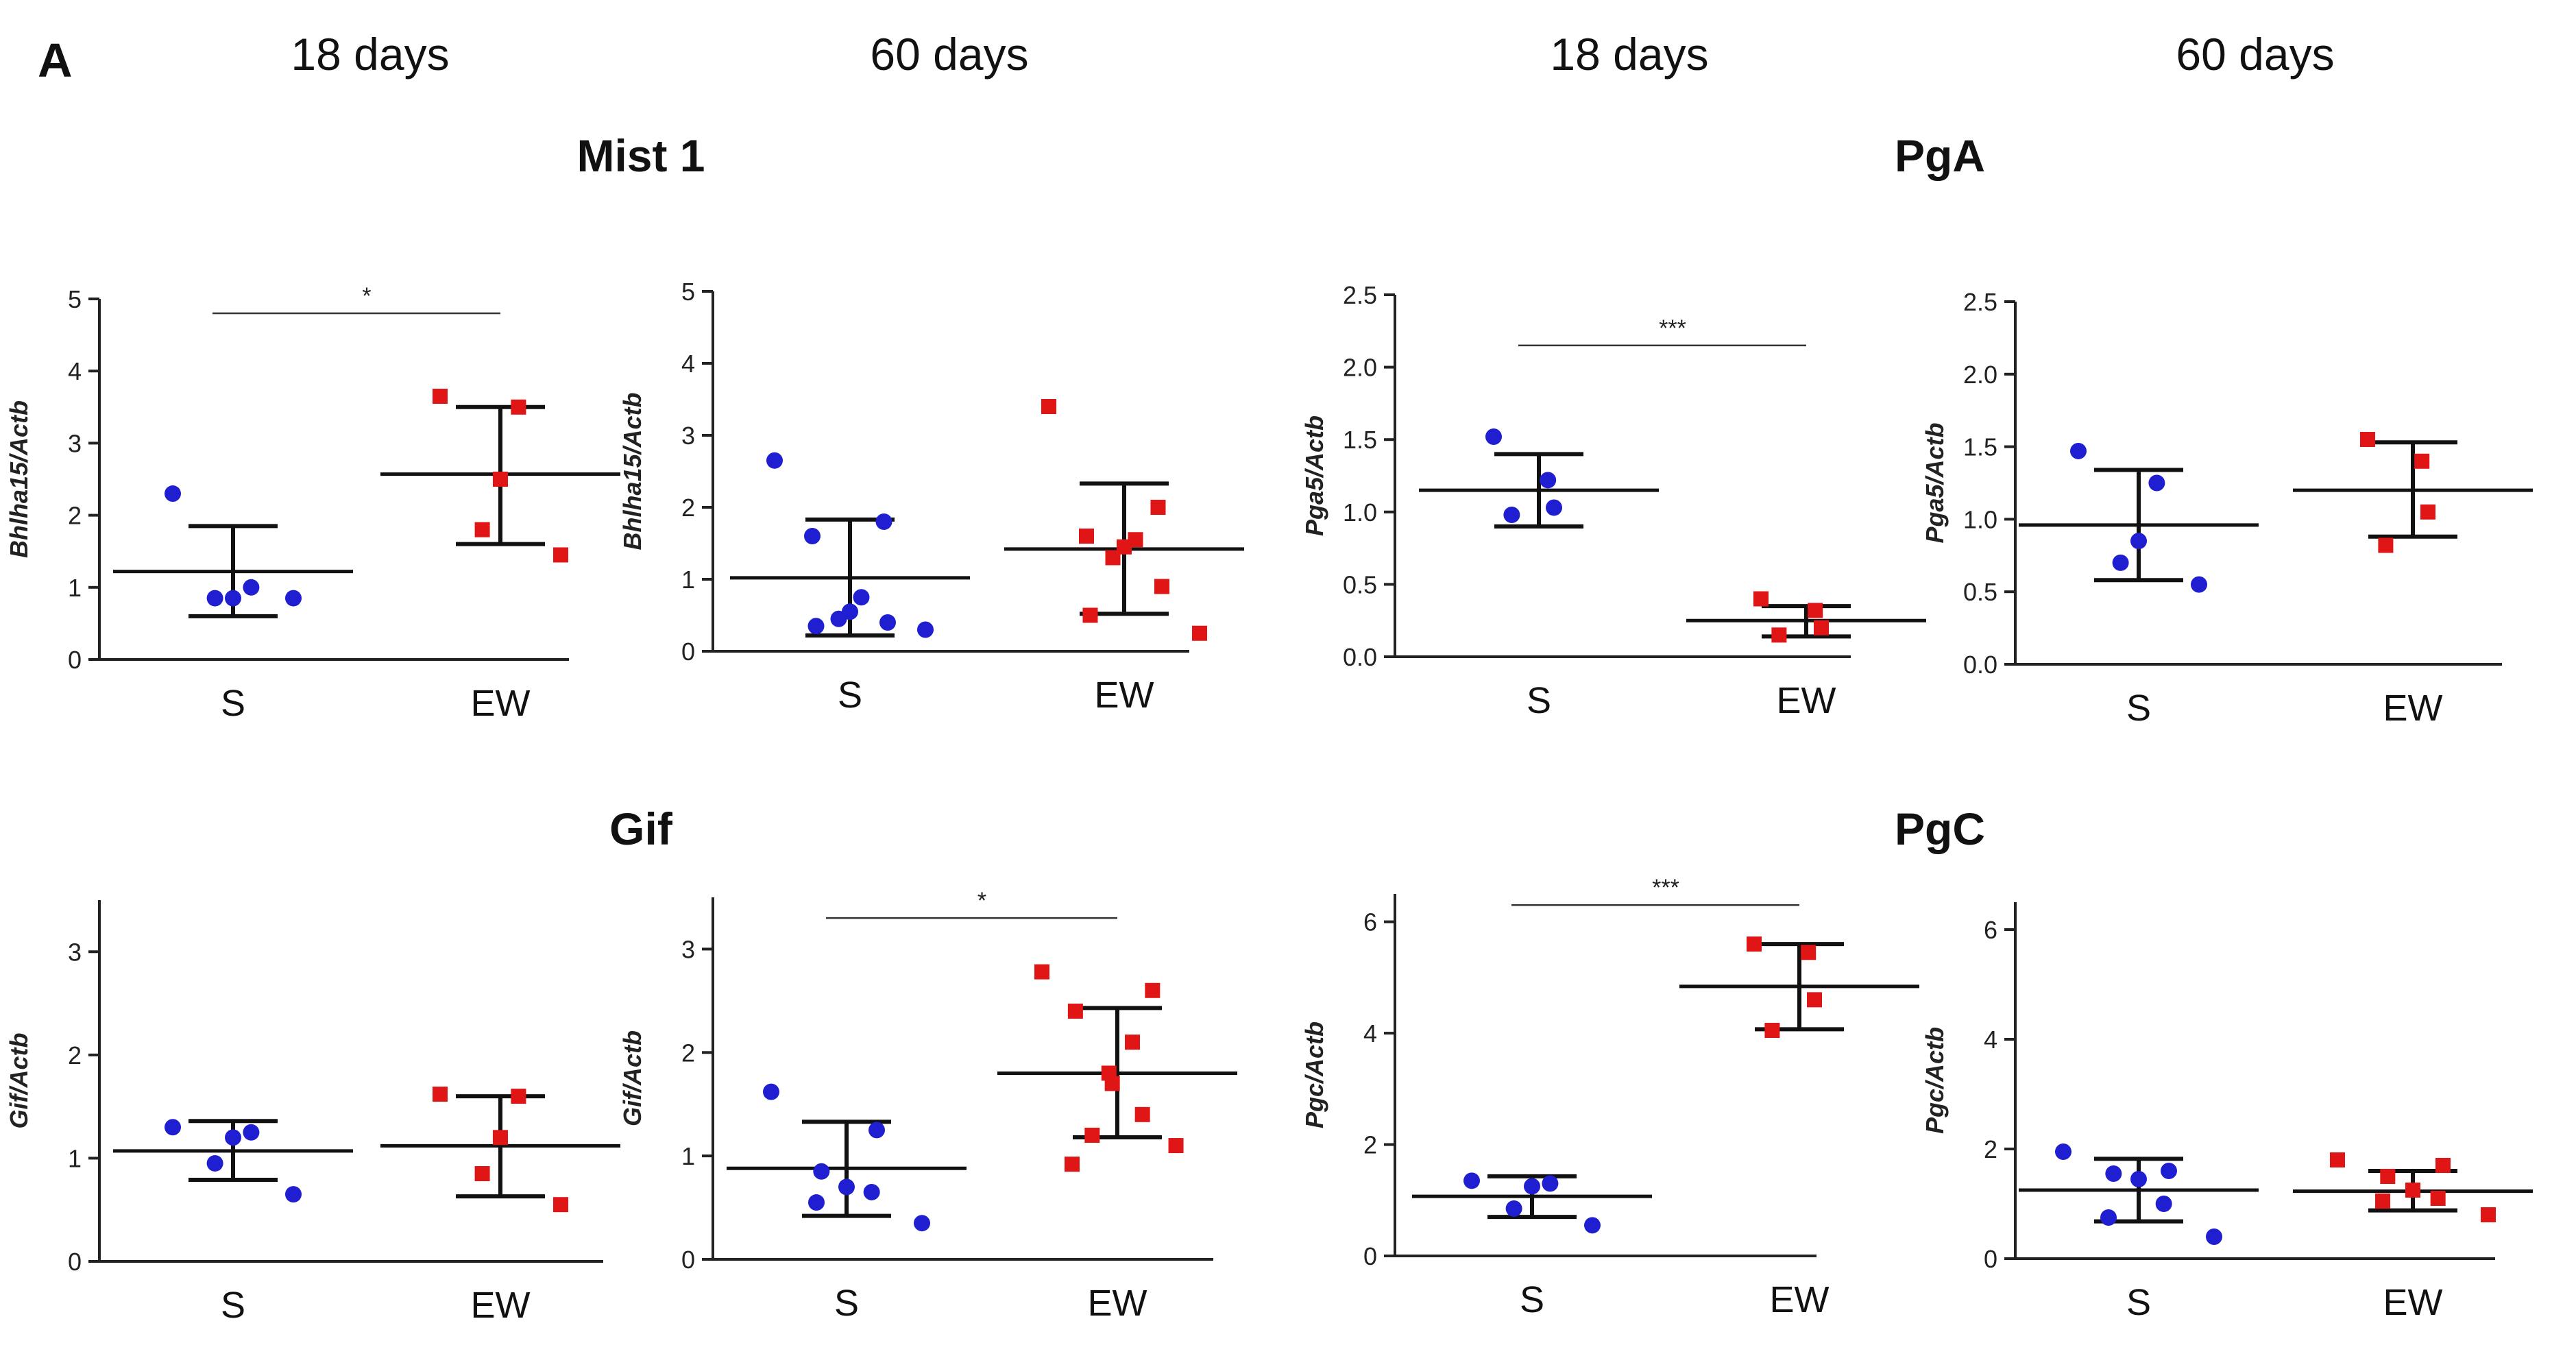 The height and width of the screenshot is (1356, 2576). What do you see at coordinates (1665, 888) in the screenshot?
I see `pgc-18d-significance-label: ***` at bounding box center [1665, 888].